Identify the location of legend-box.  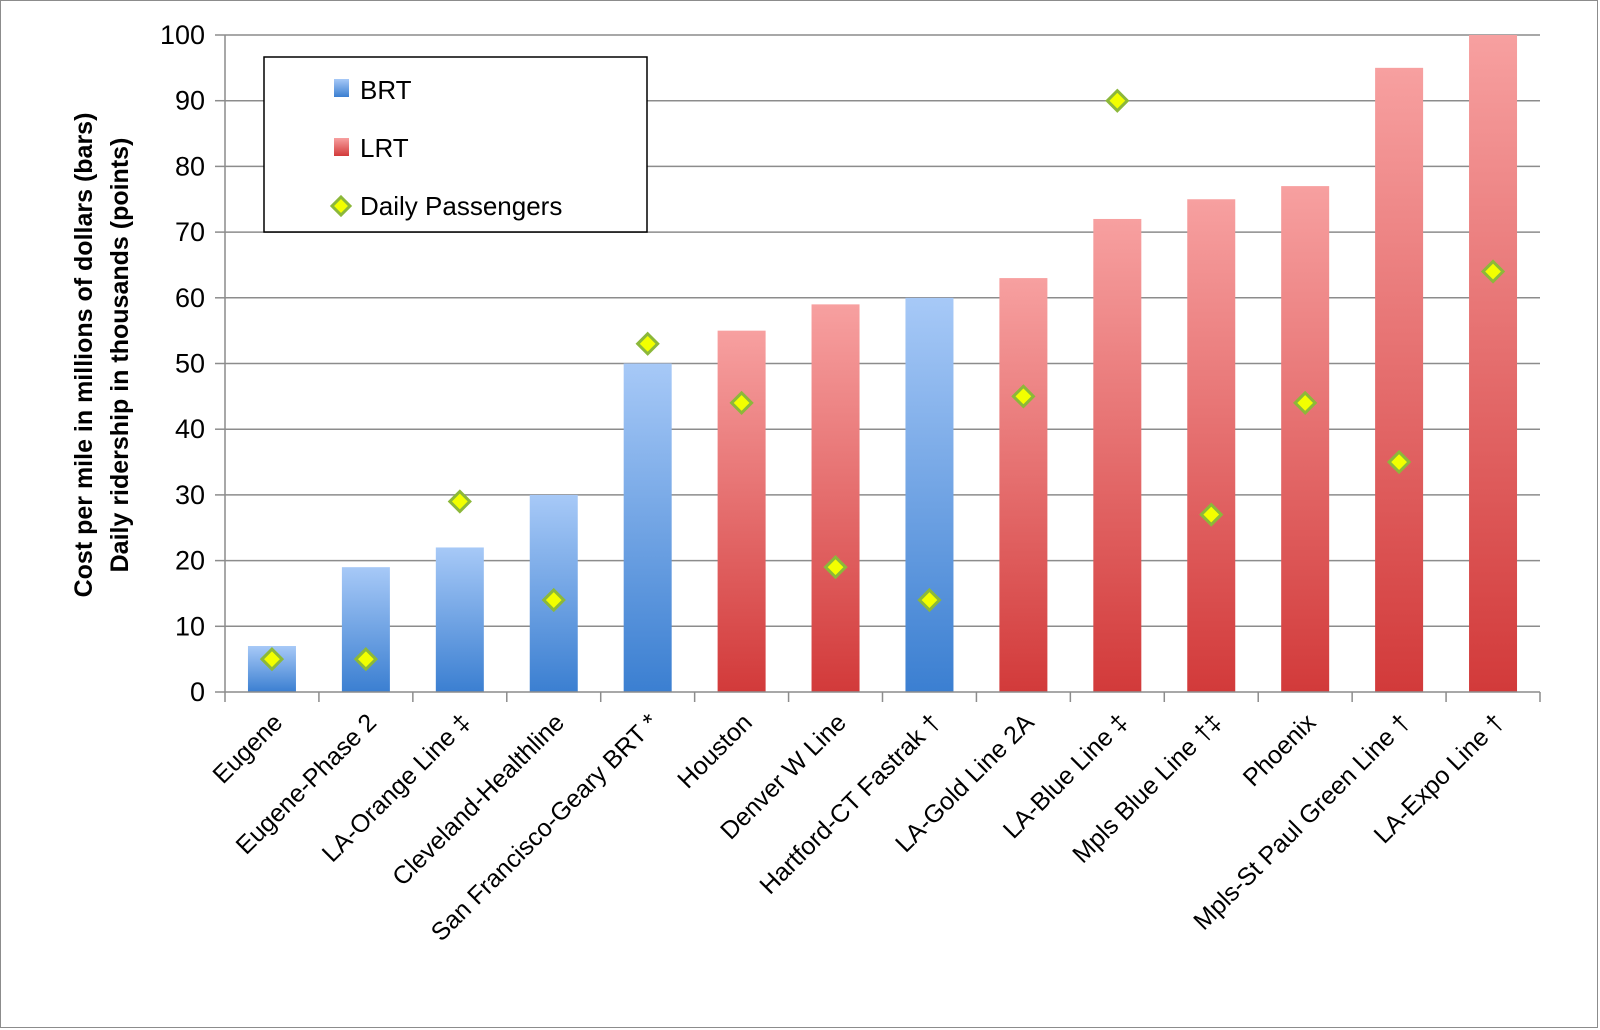
(455, 144).